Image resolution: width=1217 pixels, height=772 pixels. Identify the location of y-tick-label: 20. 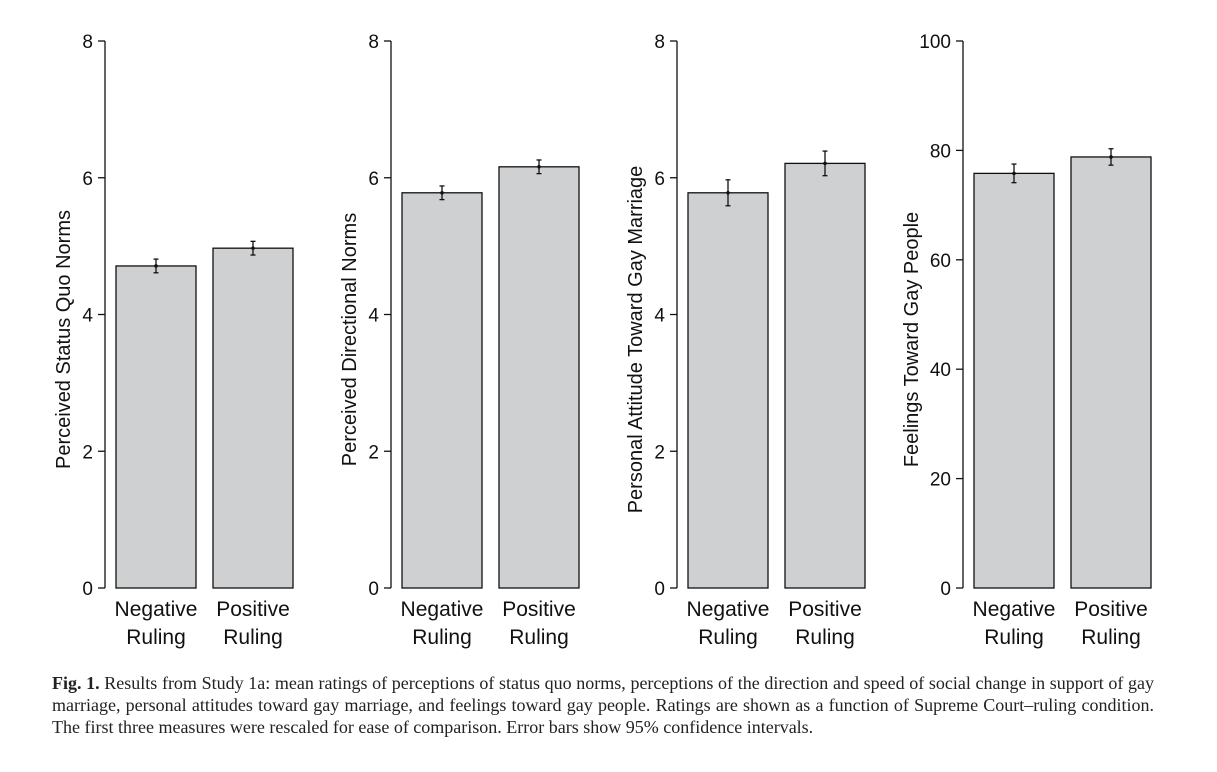
(940, 480).